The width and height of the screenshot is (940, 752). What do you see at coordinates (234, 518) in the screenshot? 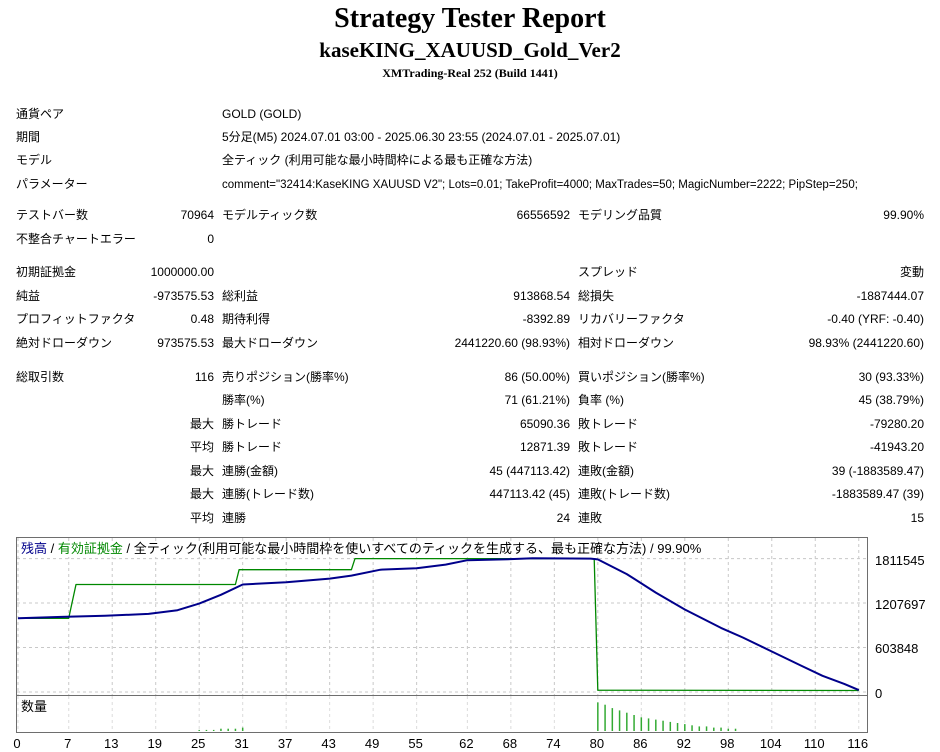
I see `avg-consec-win-label: 連勝` at bounding box center [234, 518].